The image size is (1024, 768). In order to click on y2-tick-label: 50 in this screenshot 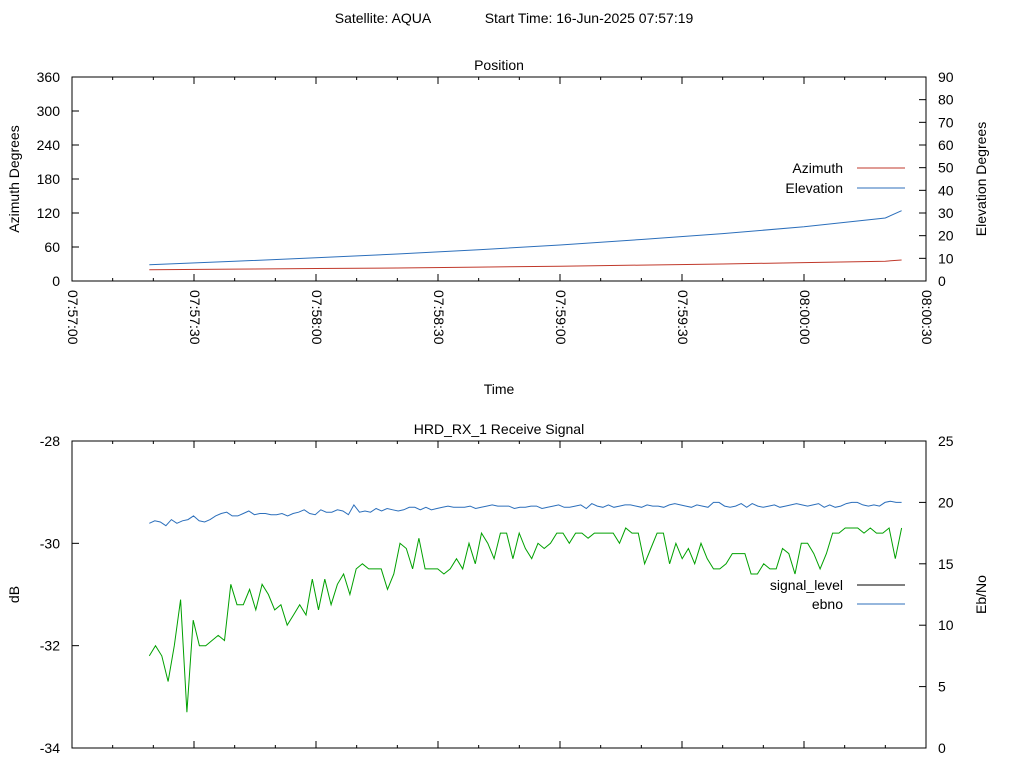, I will do `click(946, 168)`.